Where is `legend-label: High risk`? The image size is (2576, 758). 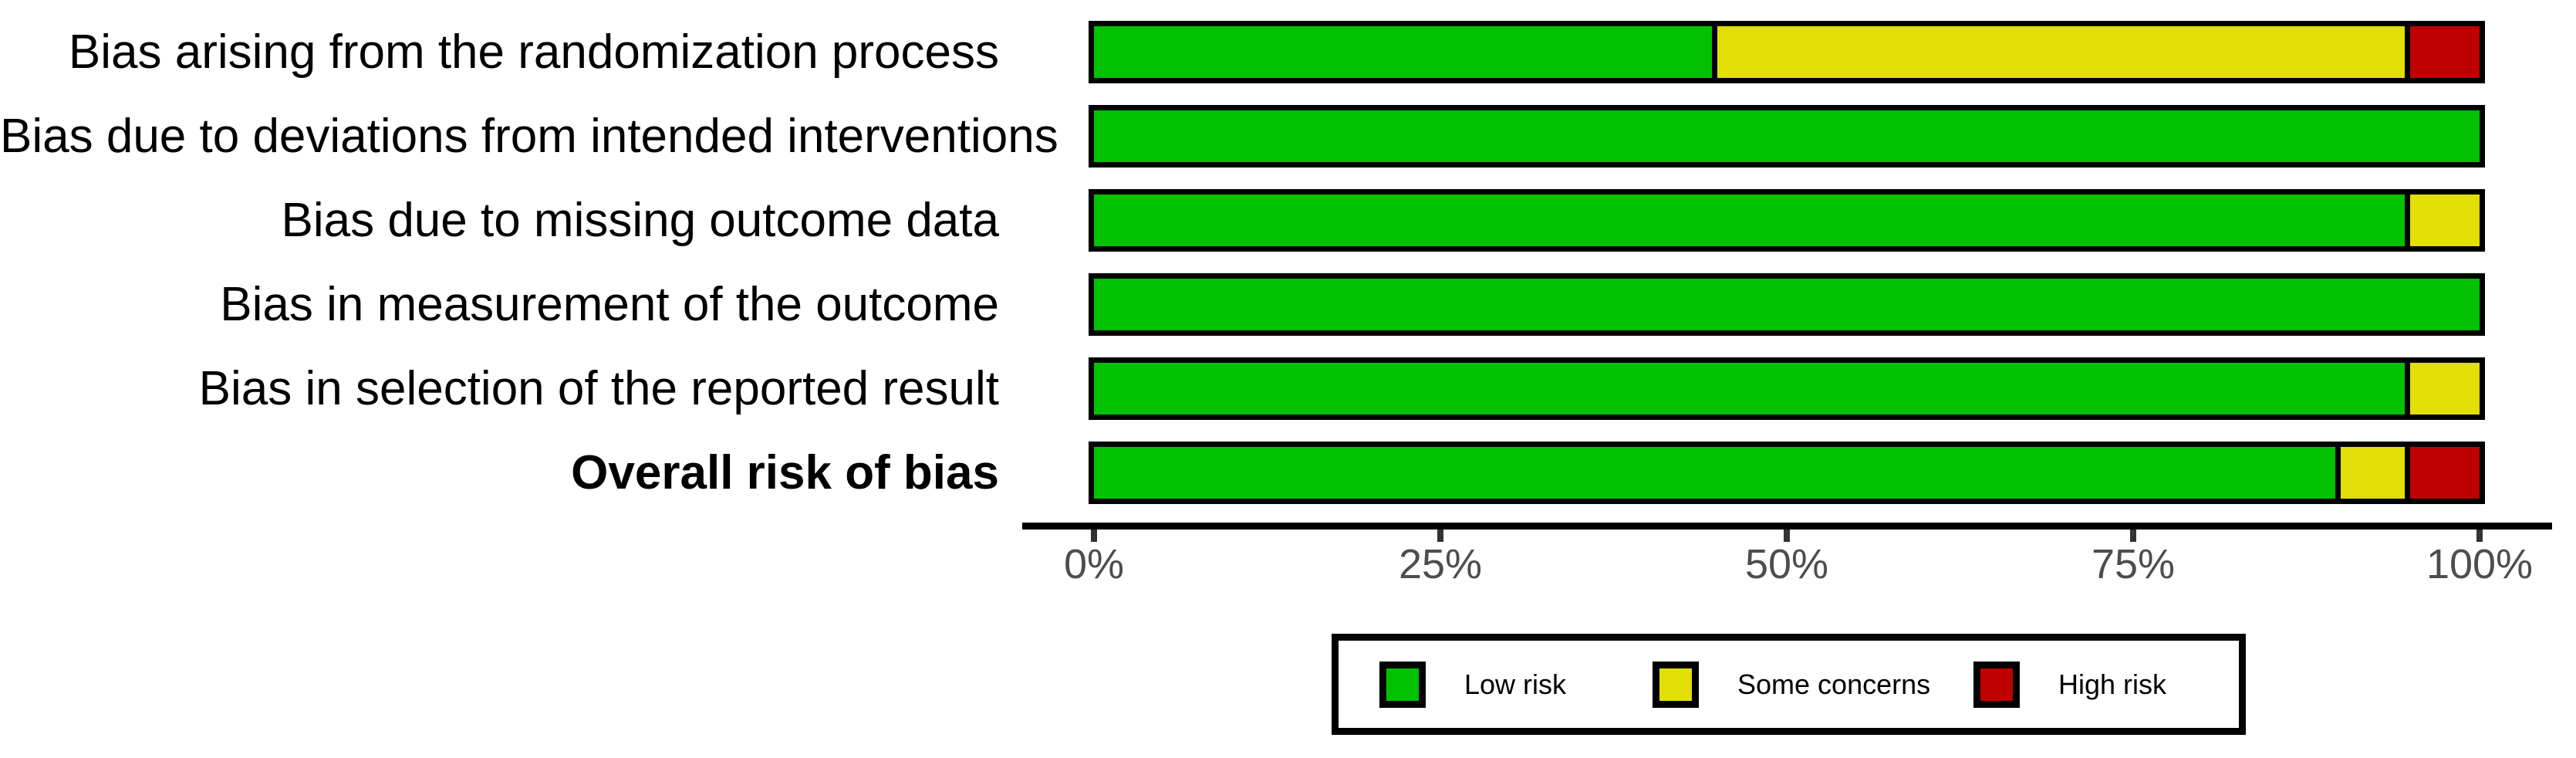 legend-label: High risk is located at coordinates (2112, 684).